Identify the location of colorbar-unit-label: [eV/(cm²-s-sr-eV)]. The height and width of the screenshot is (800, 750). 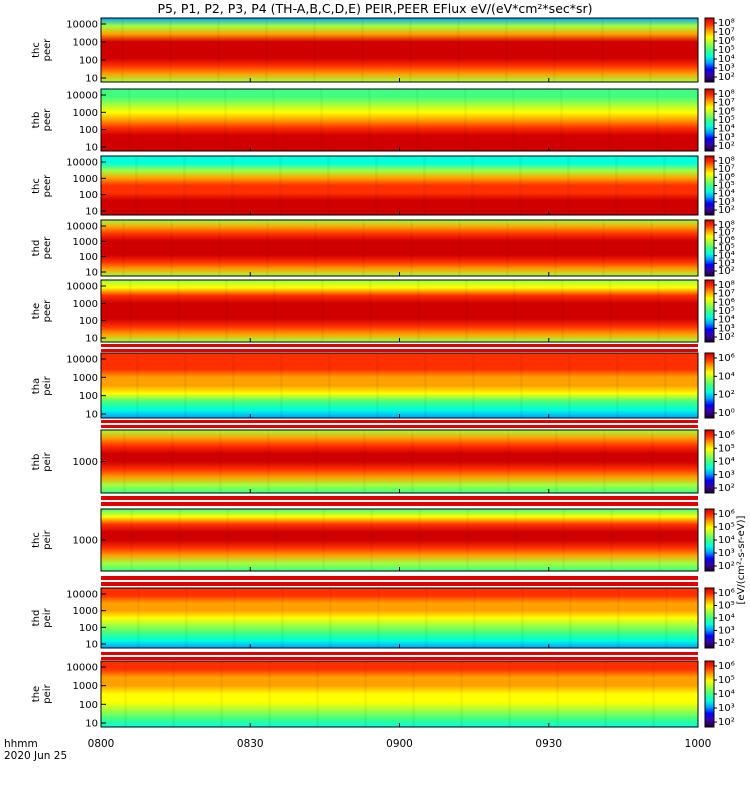
(741, 559).